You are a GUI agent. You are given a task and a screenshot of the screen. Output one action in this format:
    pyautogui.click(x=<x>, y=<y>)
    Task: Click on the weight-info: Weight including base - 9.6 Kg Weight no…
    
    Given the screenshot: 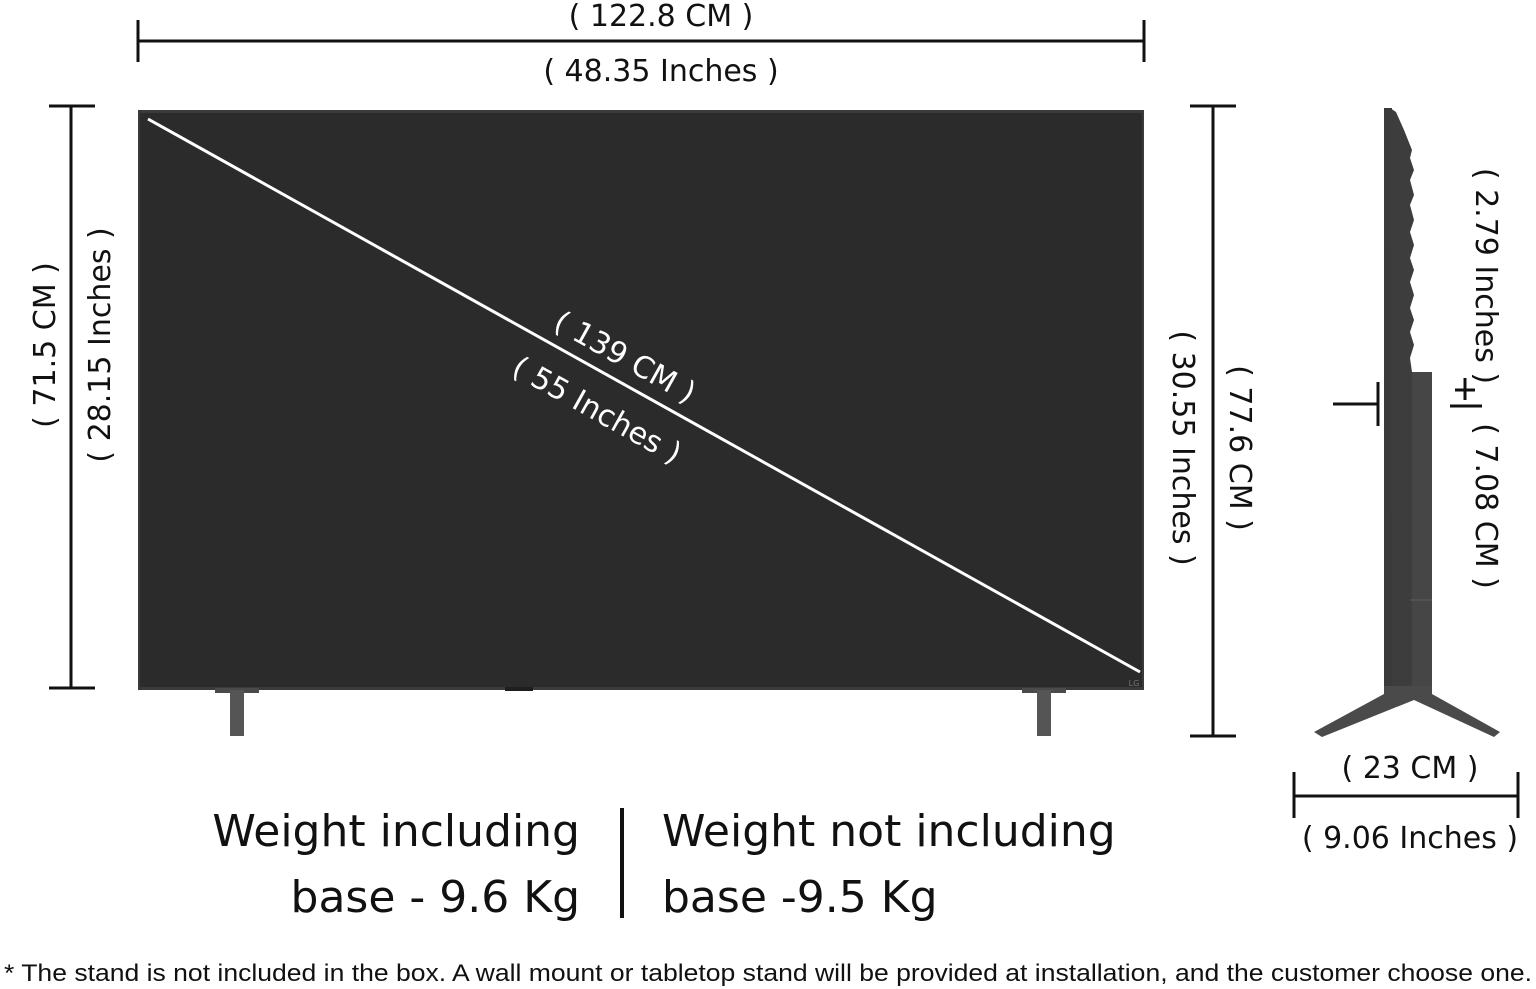 What is the action you would take?
    pyautogui.click(x=663, y=864)
    